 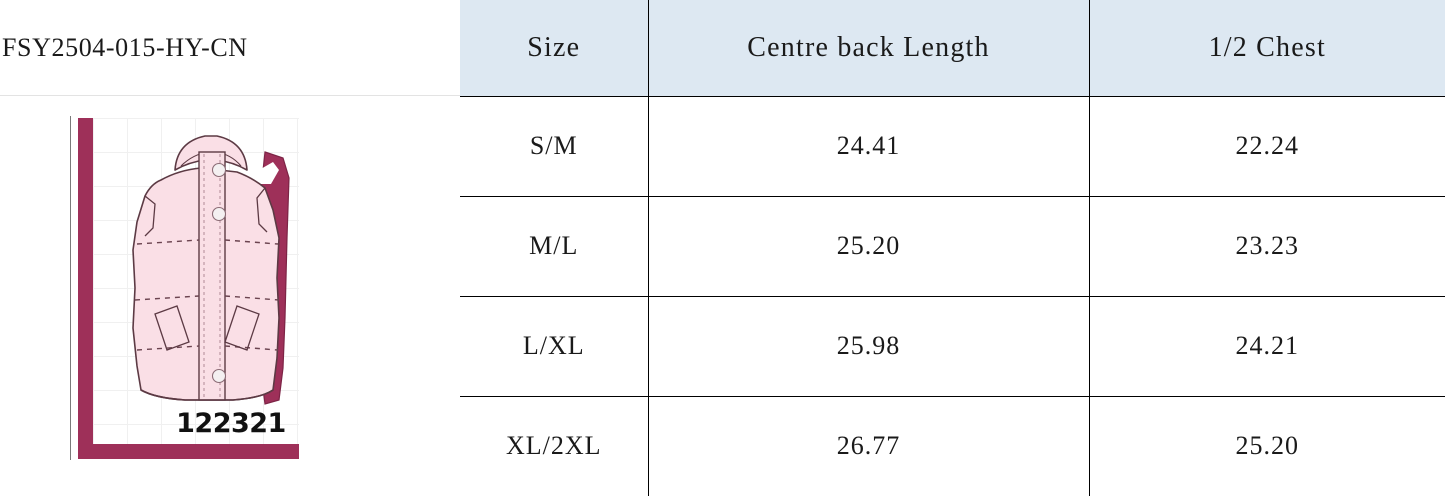 What do you see at coordinates (188, 451) in the screenshot?
I see `frame-bottom-bar` at bounding box center [188, 451].